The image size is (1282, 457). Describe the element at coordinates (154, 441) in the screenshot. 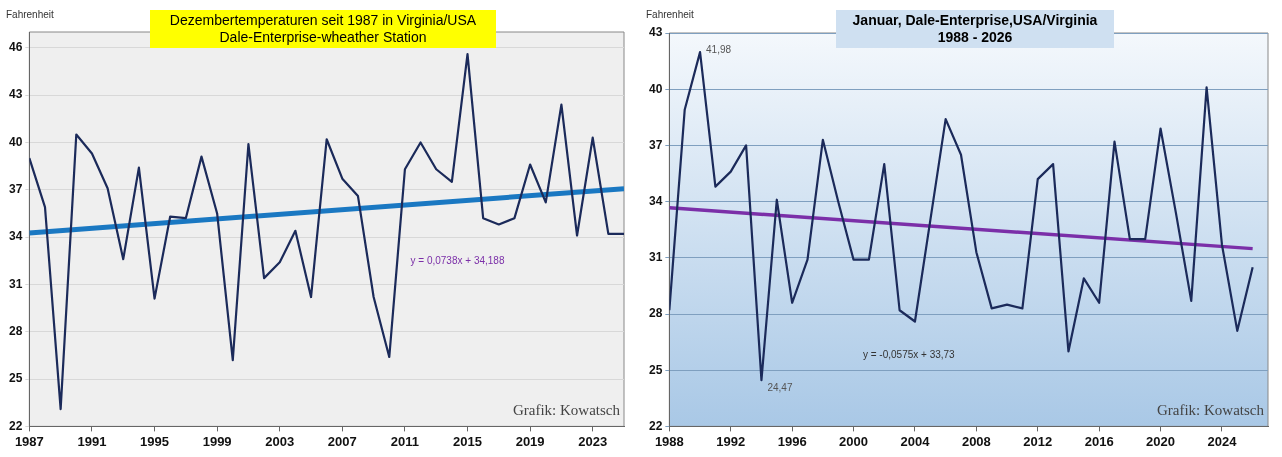

I see `x-tick-label: 1995` at that location.